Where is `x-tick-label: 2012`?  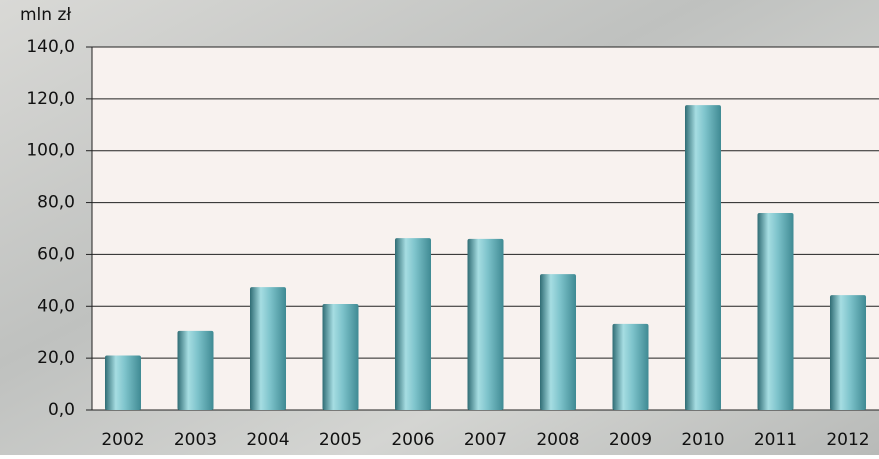
x-tick-label: 2012 is located at coordinates (847, 440).